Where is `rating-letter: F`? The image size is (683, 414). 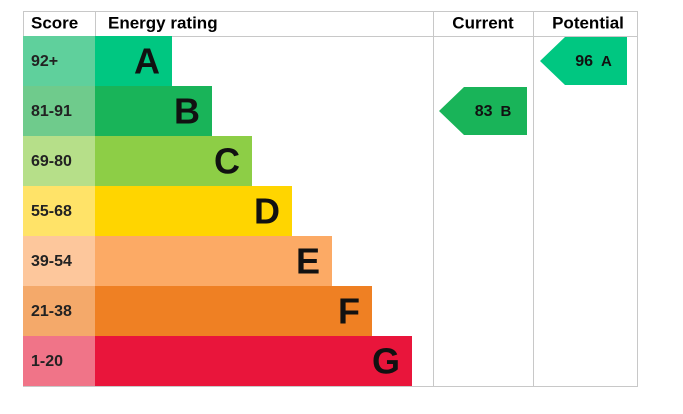
rating-letter: F is located at coordinates (349, 311).